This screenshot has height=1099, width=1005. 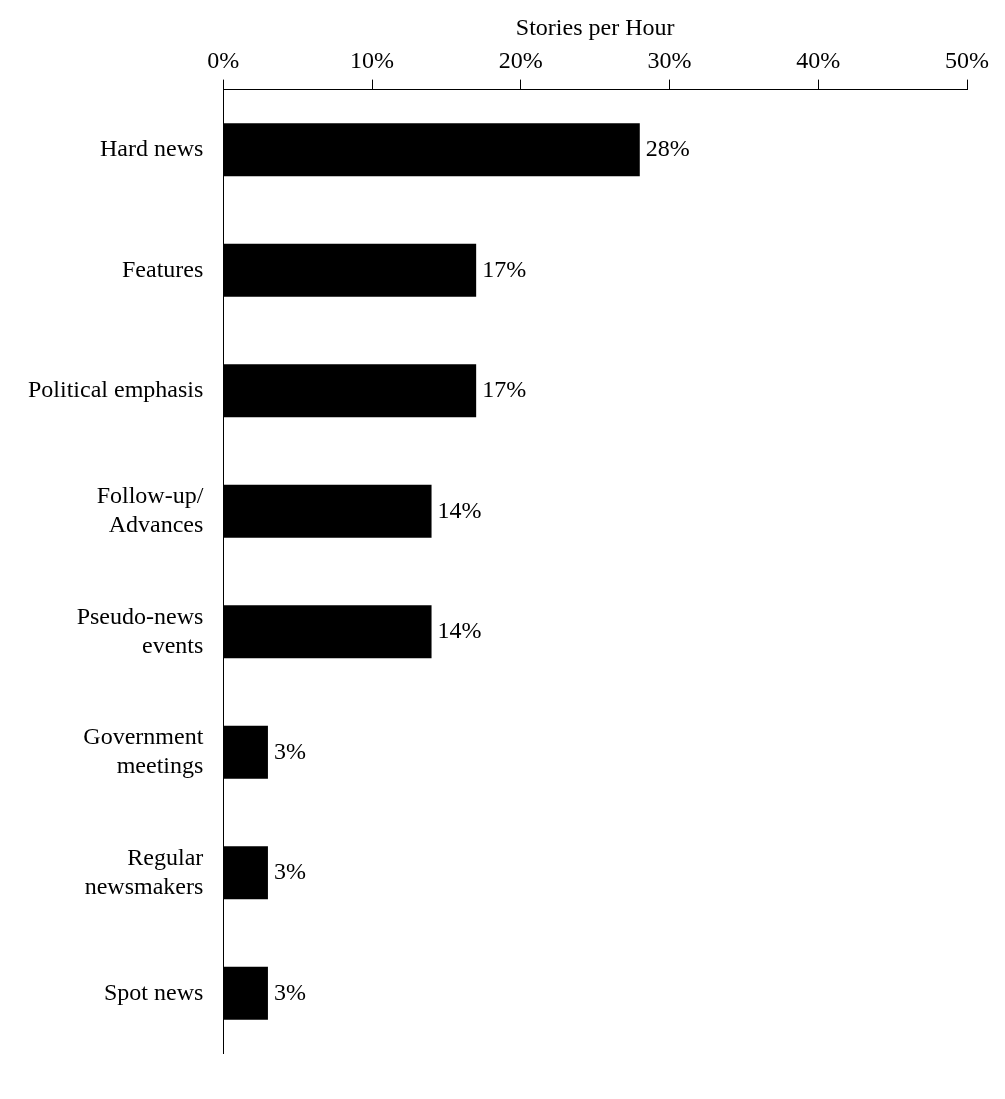 What do you see at coordinates (372, 60) in the screenshot?
I see `x-tick-label: 10%` at bounding box center [372, 60].